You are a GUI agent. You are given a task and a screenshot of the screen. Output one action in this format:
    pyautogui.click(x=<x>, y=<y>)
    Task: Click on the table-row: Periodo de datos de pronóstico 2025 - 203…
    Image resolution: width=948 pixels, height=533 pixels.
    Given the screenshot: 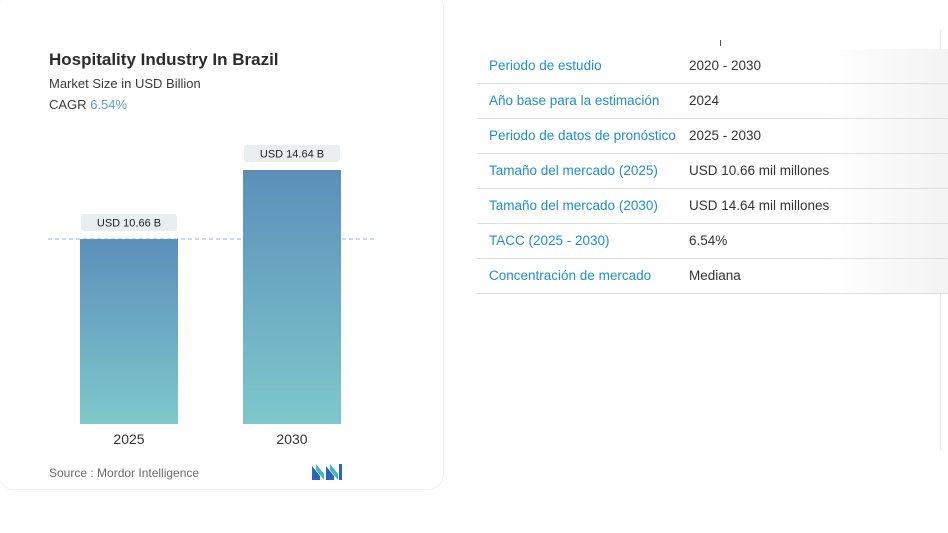 What is the action you would take?
    pyautogui.click(x=712, y=136)
    